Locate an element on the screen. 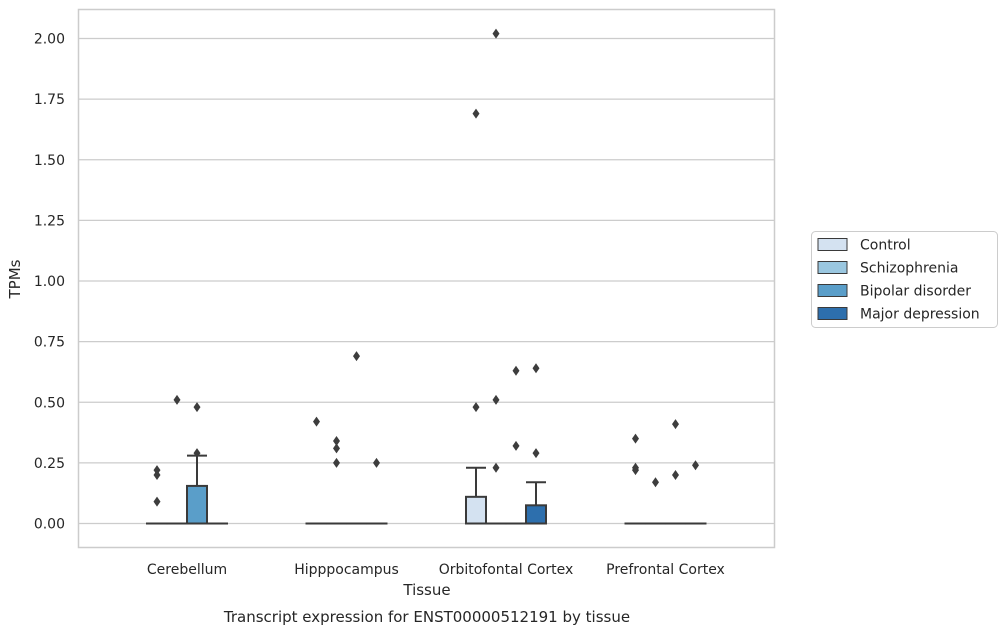 The width and height of the screenshot is (1007, 634). y-tick-label: 0.50 is located at coordinates (49, 403).